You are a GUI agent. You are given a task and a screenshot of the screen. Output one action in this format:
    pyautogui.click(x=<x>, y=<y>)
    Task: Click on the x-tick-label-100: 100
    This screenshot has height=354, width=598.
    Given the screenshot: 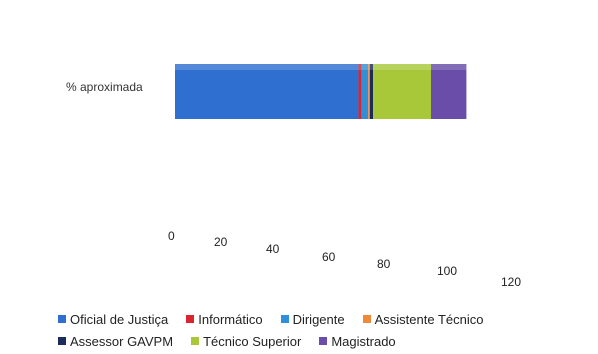 What is the action you would take?
    pyautogui.click(x=447, y=271)
    